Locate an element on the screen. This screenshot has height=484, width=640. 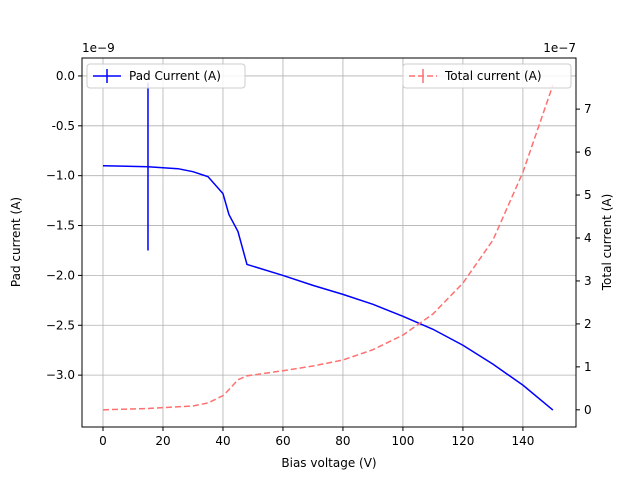
y2-tick-label: 1 is located at coordinates (588, 367).